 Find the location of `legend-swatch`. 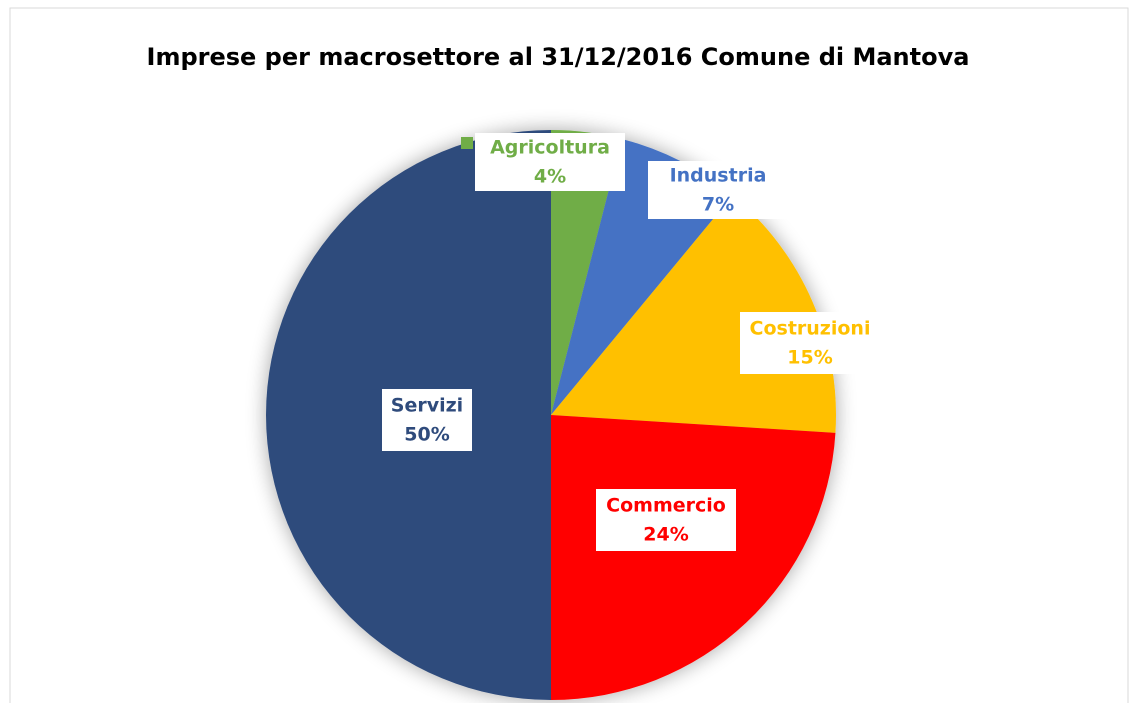

legend-swatch is located at coordinates (467, 143).